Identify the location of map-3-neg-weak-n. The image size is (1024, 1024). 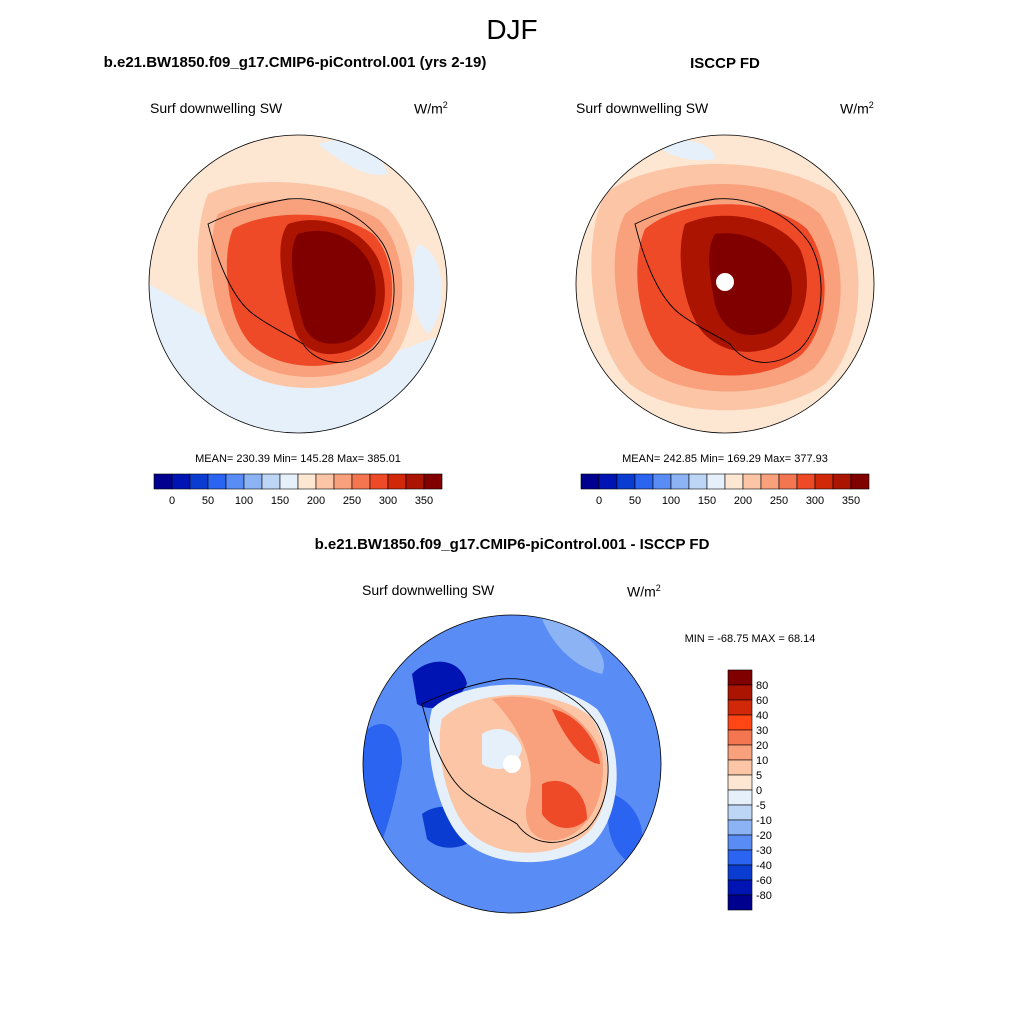
(573, 646).